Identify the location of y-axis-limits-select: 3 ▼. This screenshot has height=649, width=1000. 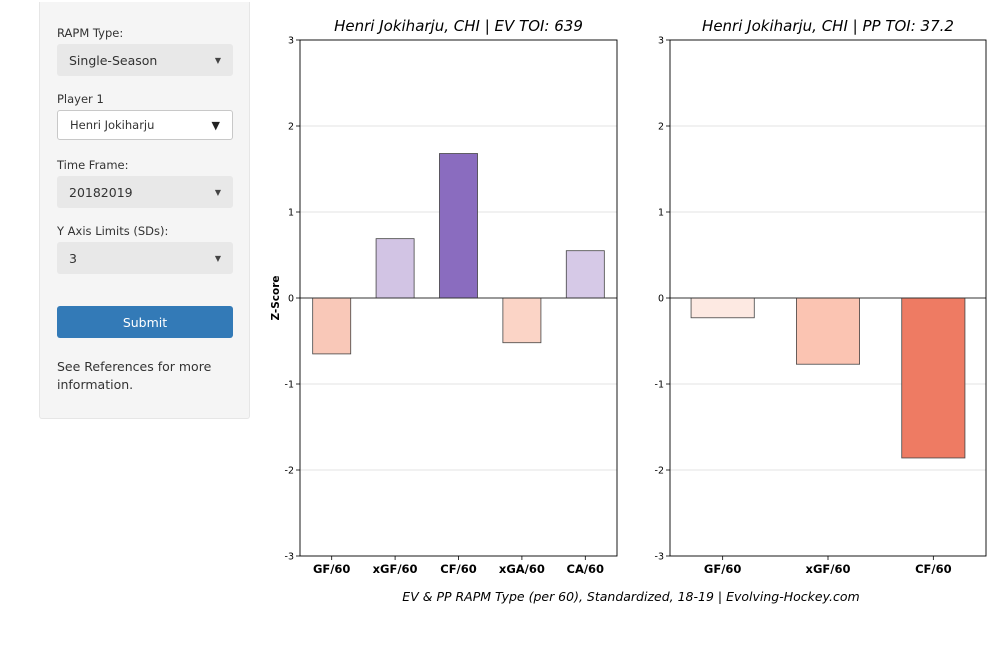
(145, 258).